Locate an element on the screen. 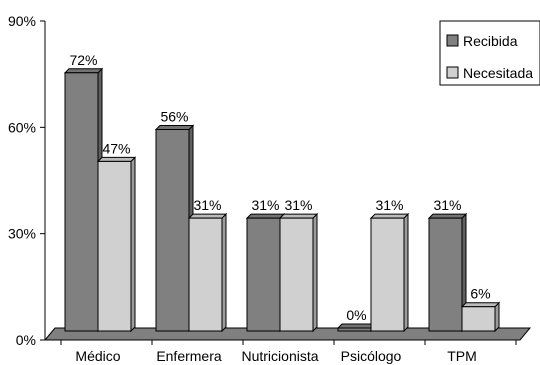  data-label: 72% is located at coordinates (83, 60).